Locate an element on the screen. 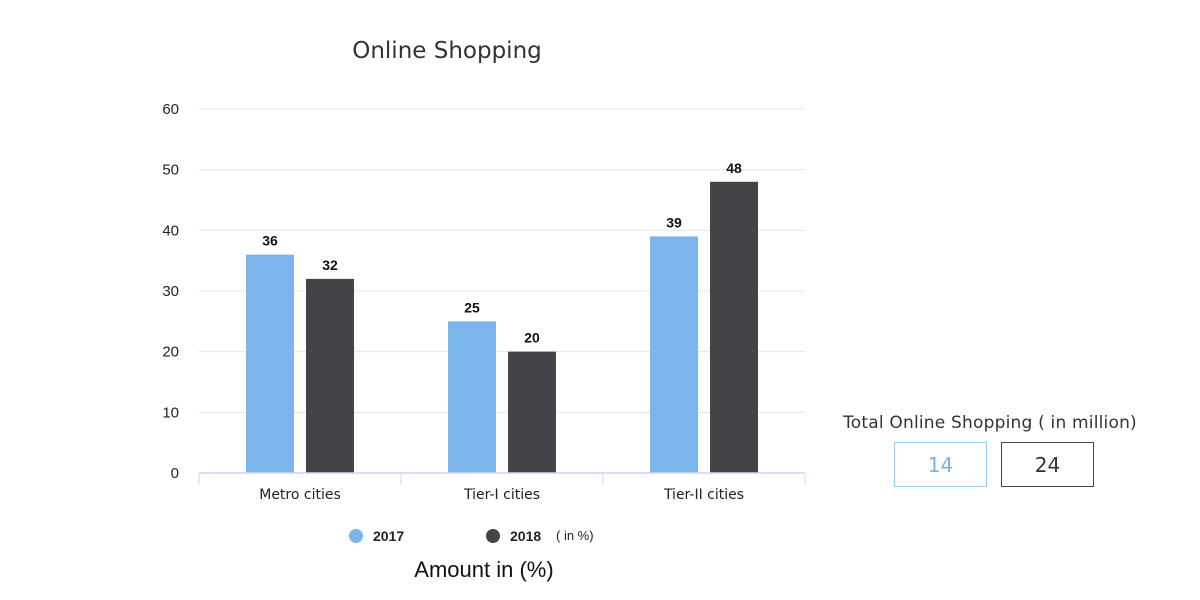  x-tick-label: Tier-I cities is located at coordinates (501, 495).